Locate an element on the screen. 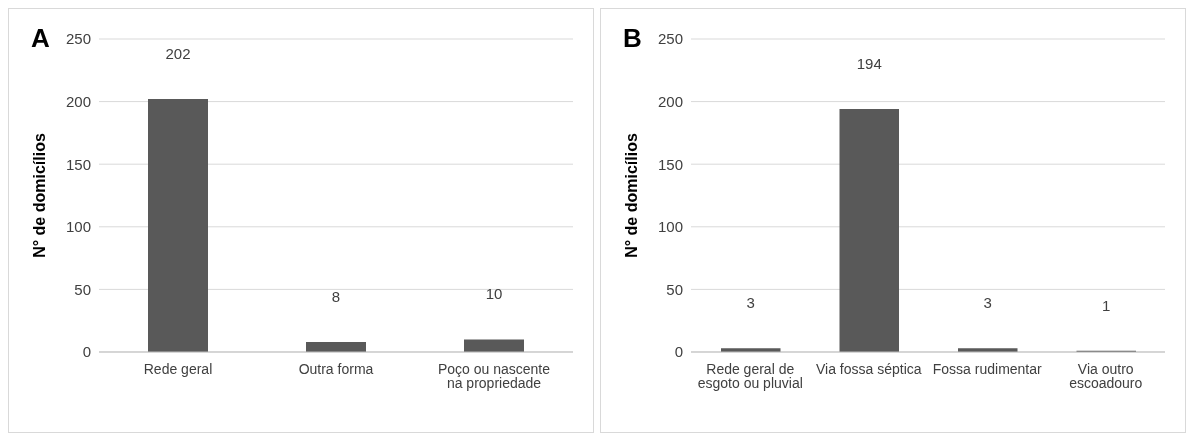 The height and width of the screenshot is (445, 1194). chart-title: B is located at coordinates (632, 38).